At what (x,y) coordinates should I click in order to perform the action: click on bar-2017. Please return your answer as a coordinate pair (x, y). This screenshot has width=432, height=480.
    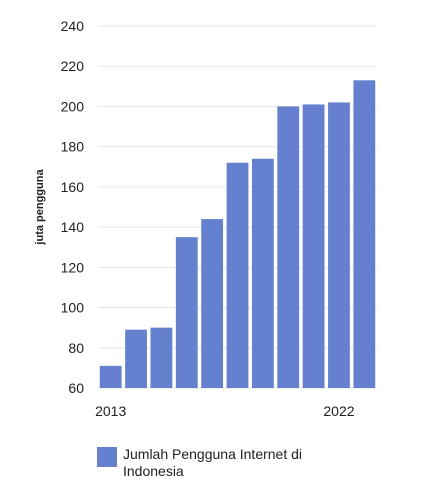
    Looking at the image, I should click on (212, 303).